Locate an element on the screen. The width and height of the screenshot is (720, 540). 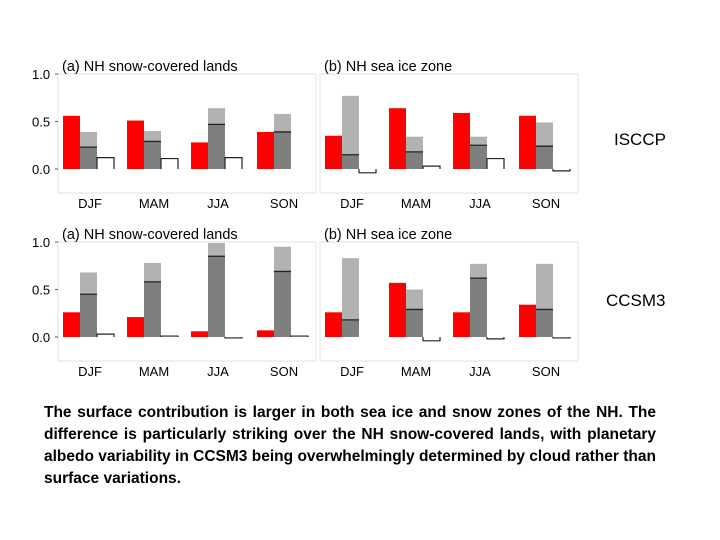
row-label-isccp: ISCCP is located at coordinates (640, 139).